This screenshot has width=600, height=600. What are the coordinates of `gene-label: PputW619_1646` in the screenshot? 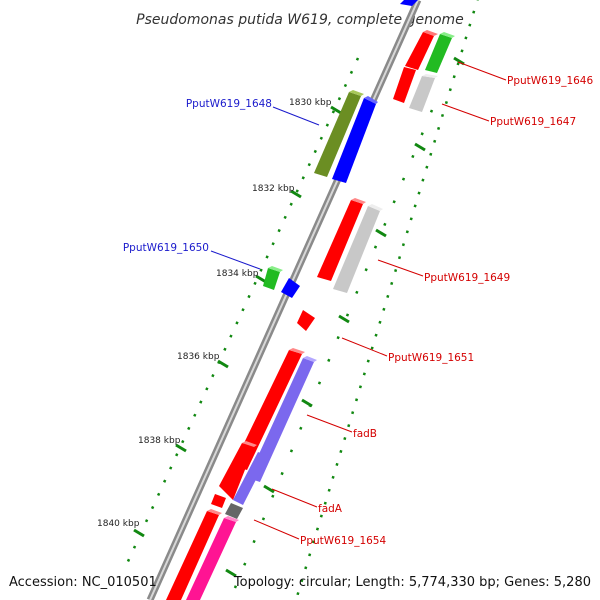 It's located at (550, 81).